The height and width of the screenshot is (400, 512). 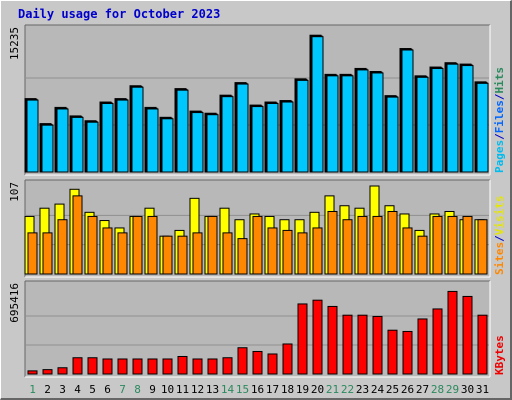 I want to click on day-label-25: 25, so click(x=392, y=389).